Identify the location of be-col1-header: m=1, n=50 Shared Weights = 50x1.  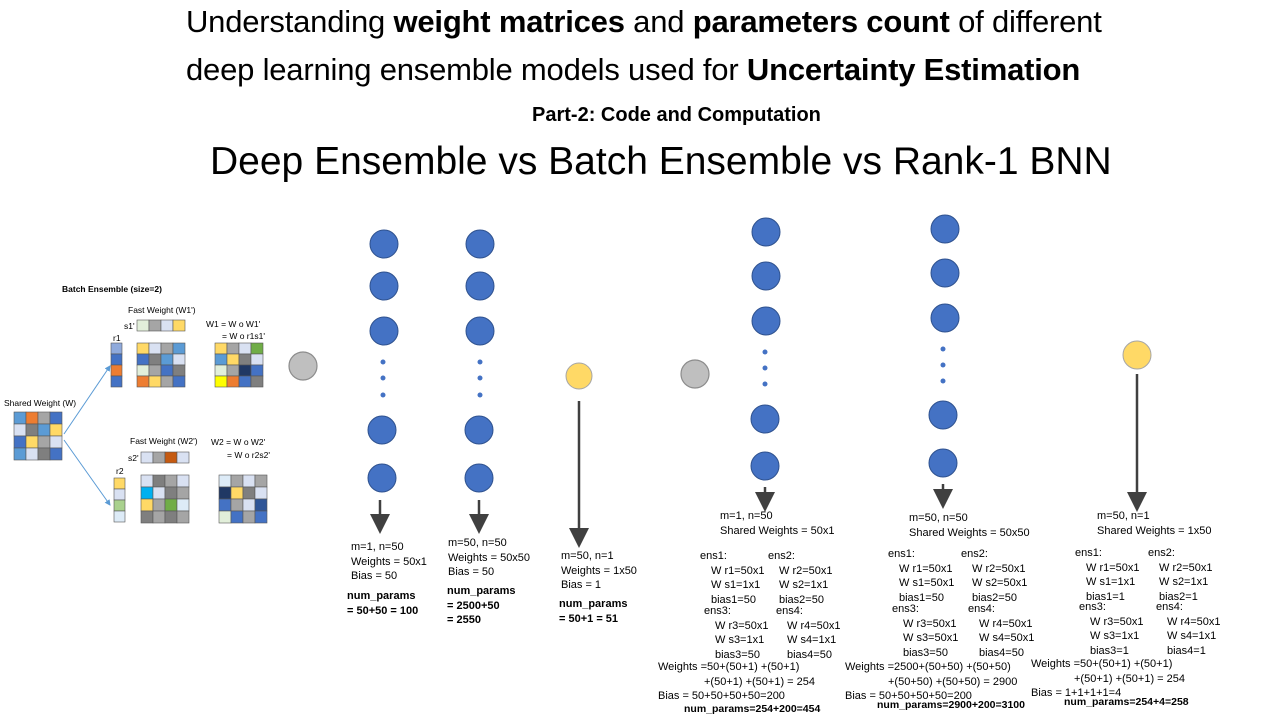
(777, 523).